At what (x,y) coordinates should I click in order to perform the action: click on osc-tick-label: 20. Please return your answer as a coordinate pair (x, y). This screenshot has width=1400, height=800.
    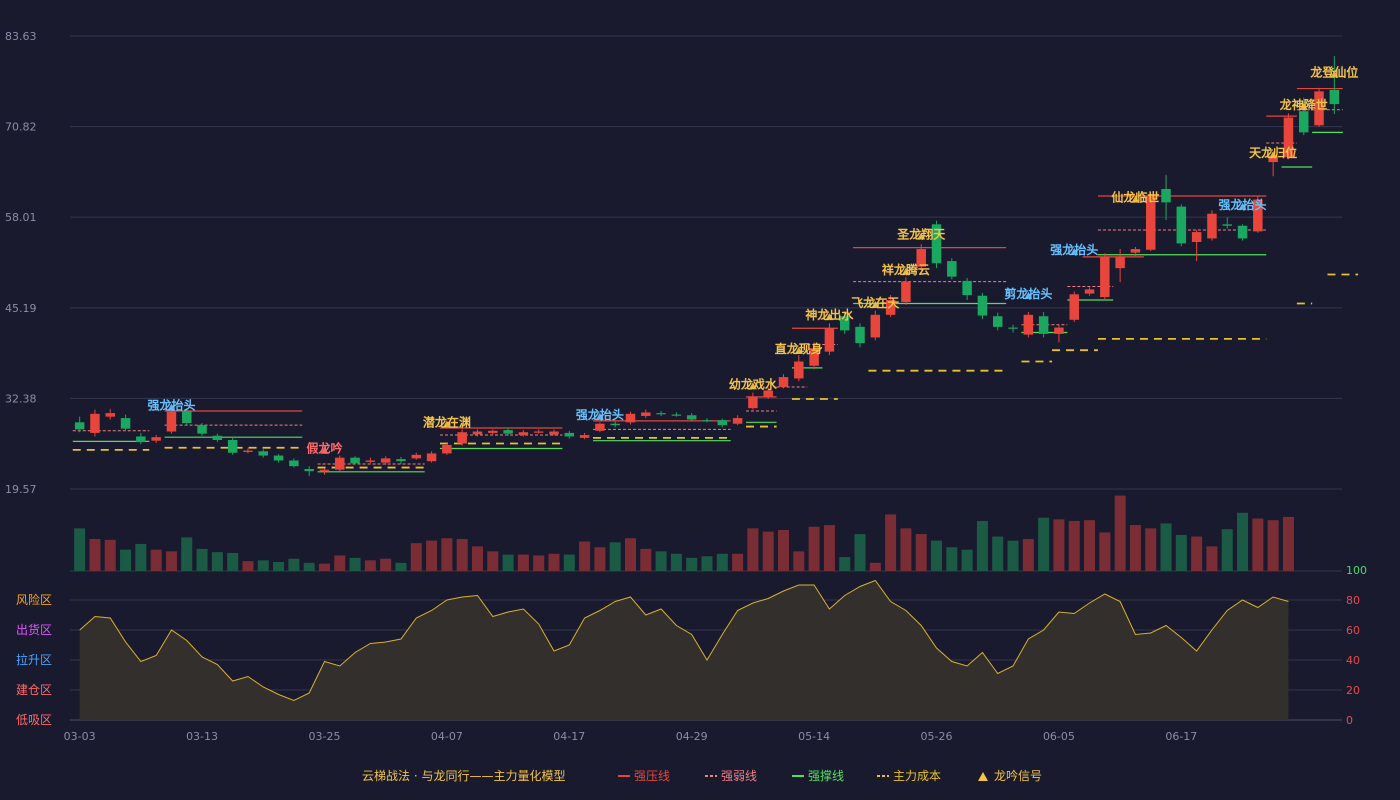
    Looking at the image, I should click on (1353, 690).